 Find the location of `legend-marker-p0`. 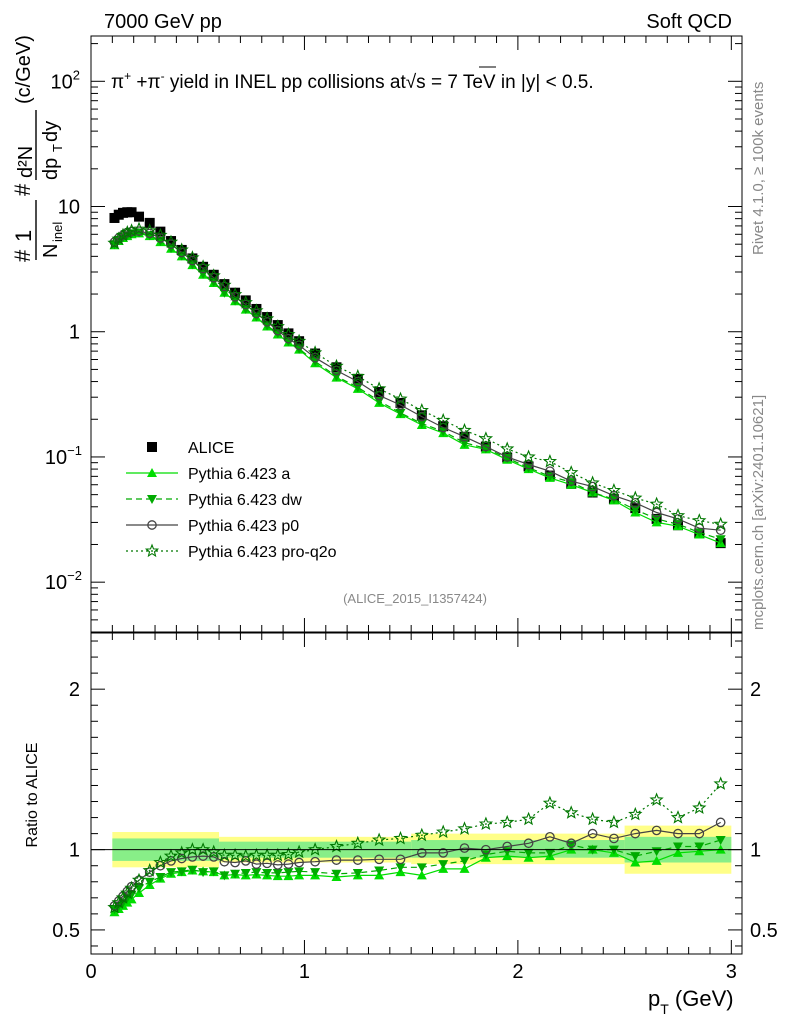

legend-marker-p0 is located at coordinates (152, 525).